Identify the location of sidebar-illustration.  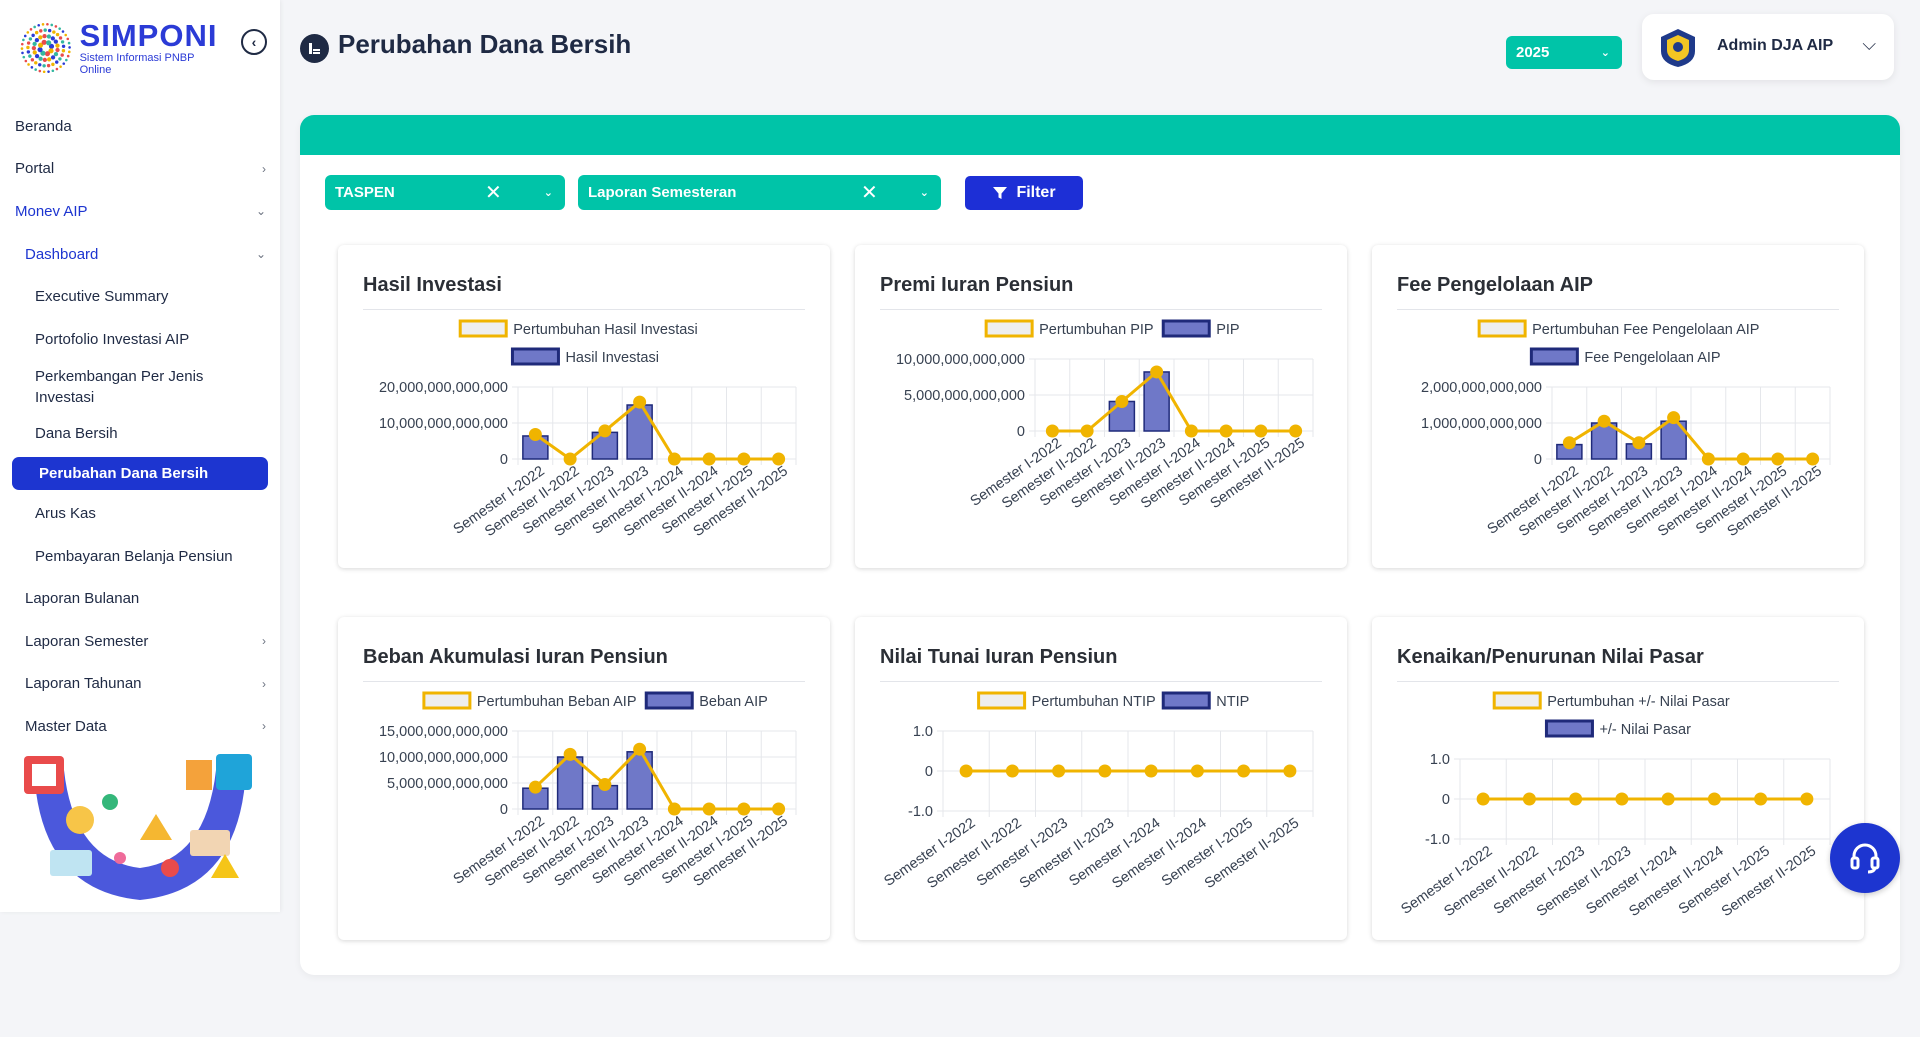
(138, 827).